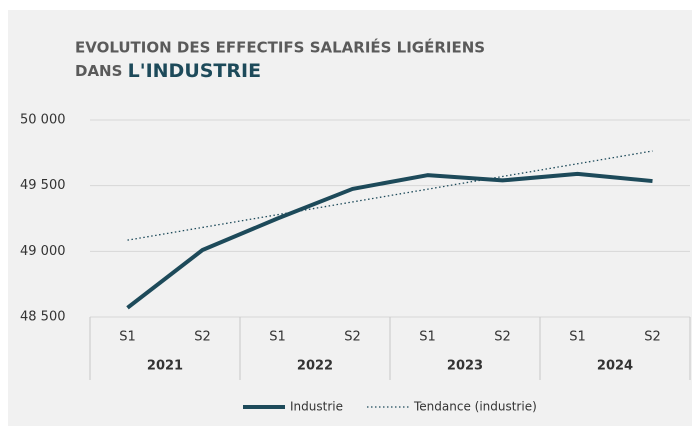 This screenshot has height=434, width=696. Describe the element at coordinates (316, 407) in the screenshot. I see `legend-label: Industrie` at that location.